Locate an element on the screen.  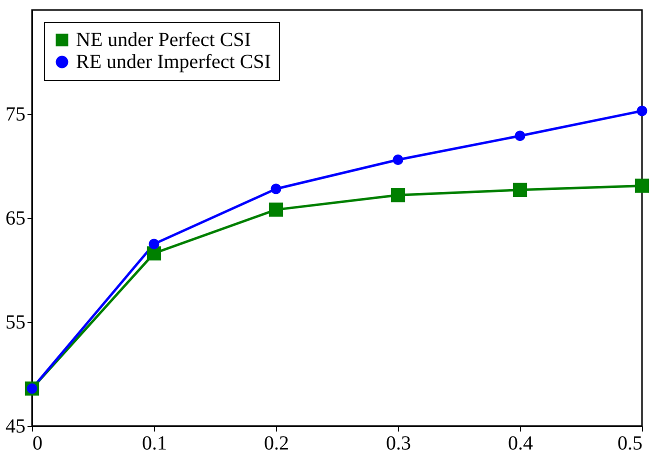
x-tick-label: 0.5 is located at coordinates (630, 443).